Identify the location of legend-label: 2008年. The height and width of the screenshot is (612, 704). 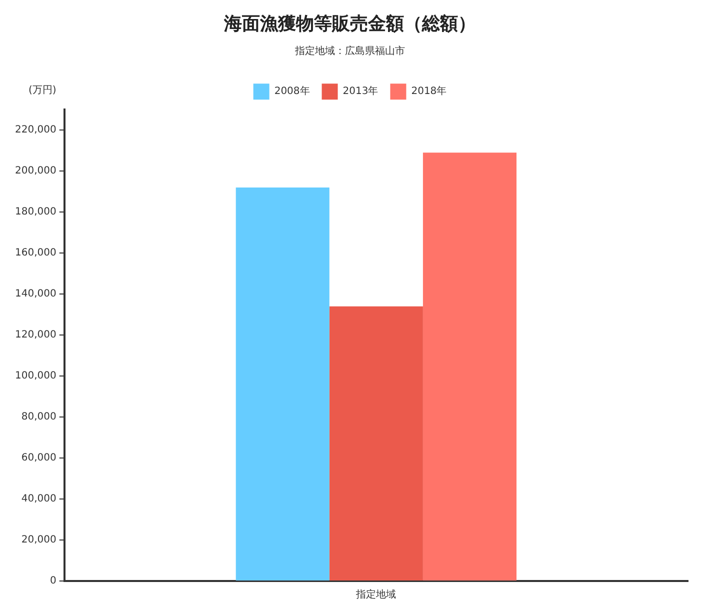
(292, 91).